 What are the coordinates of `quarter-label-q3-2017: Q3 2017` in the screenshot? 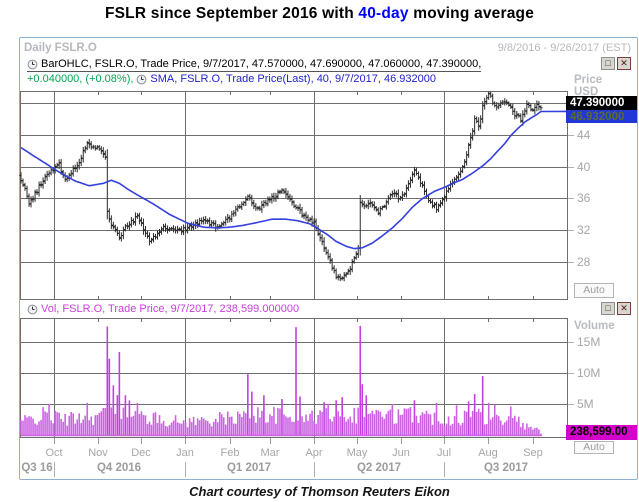 It's located at (506, 468).